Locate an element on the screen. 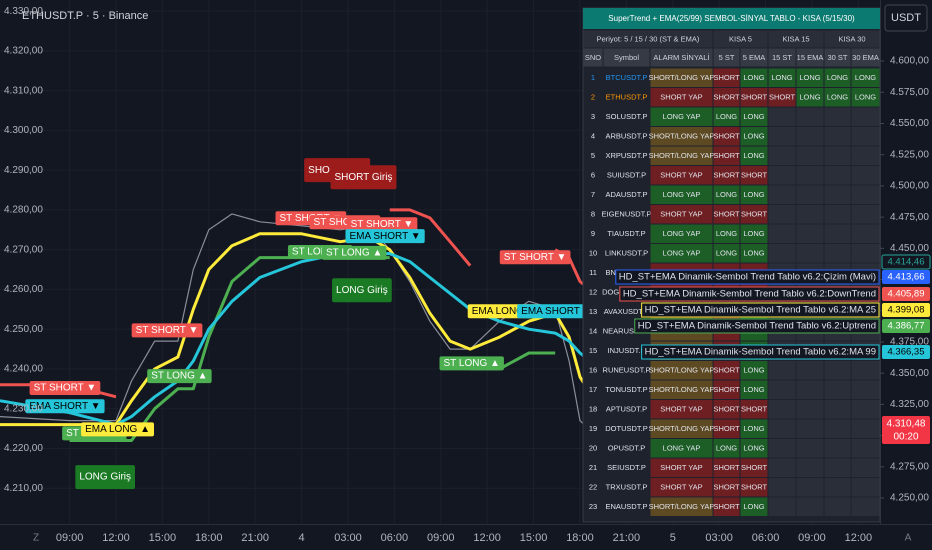  signal-text: EMA LONG ▲ is located at coordinates (504, 311).